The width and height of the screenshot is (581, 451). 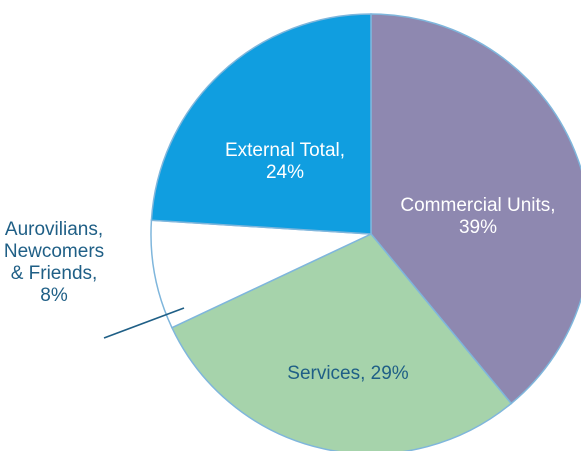 What do you see at coordinates (144, 323) in the screenshot?
I see `leader-line-aurovilians` at bounding box center [144, 323].